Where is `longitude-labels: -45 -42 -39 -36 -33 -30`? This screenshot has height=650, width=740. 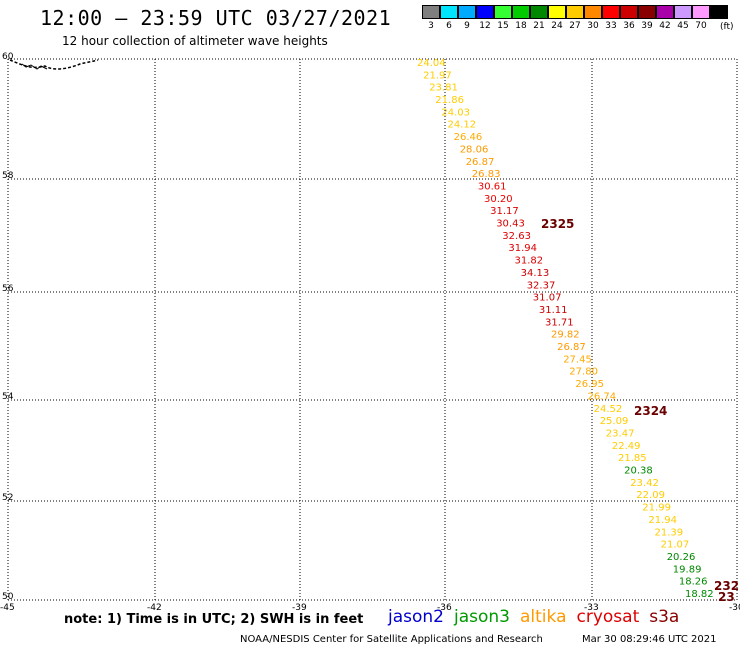
longitude-labels: -45 -42 -39 -36 -33 -30 is located at coordinates (370, 608).